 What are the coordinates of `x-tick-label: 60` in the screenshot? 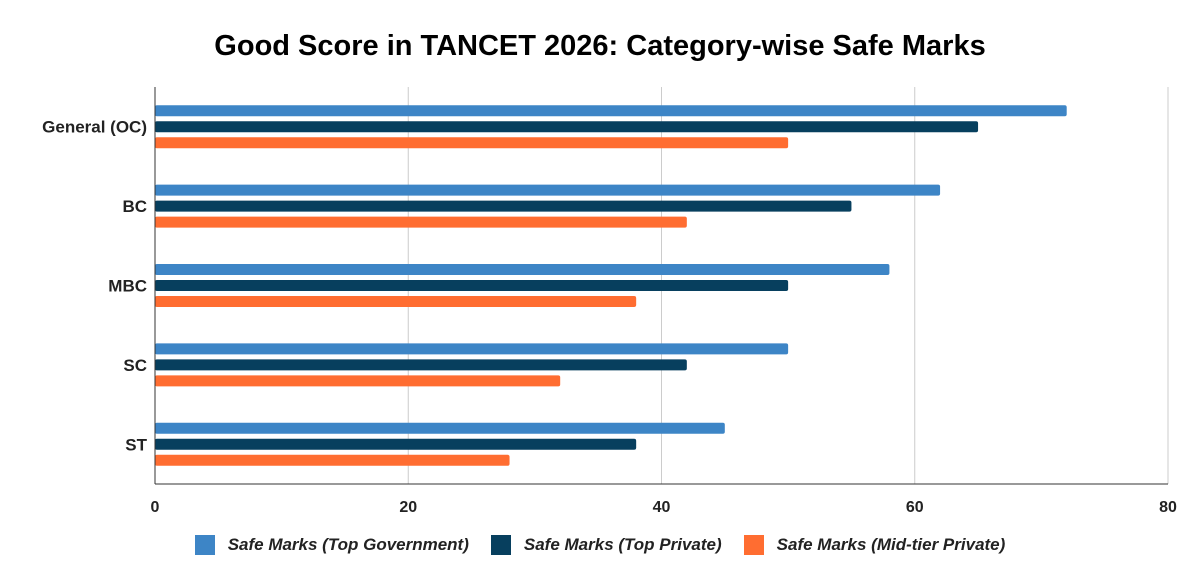 It's located at (915, 507).